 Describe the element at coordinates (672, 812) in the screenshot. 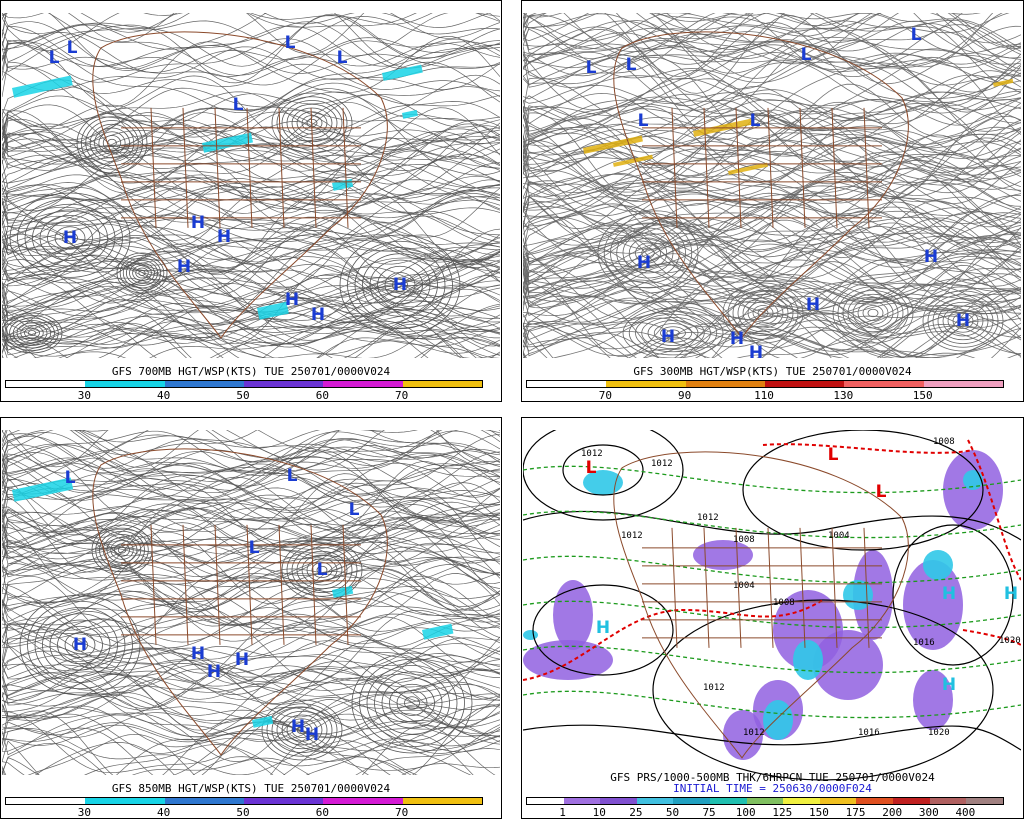

I see `colorbar-tick-label: 50` at that location.